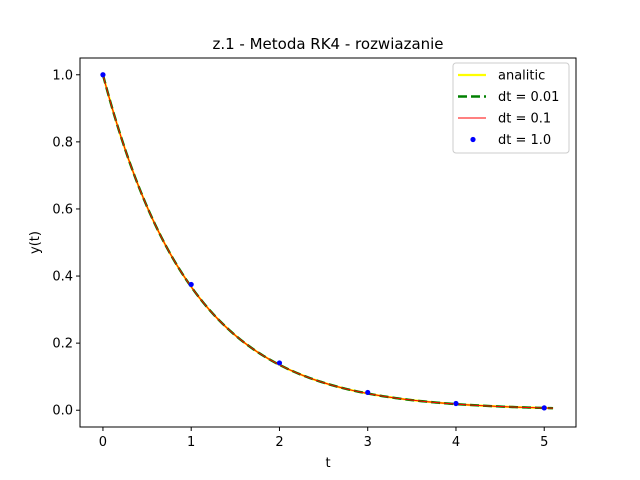 Image resolution: width=640 pixels, height=480 pixels. What do you see at coordinates (544, 442) in the screenshot?
I see `x-tick-label: 5` at bounding box center [544, 442].